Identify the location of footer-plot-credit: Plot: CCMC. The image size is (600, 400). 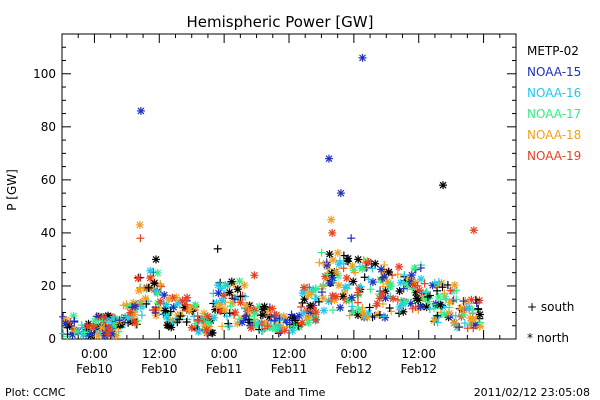
(35, 392).